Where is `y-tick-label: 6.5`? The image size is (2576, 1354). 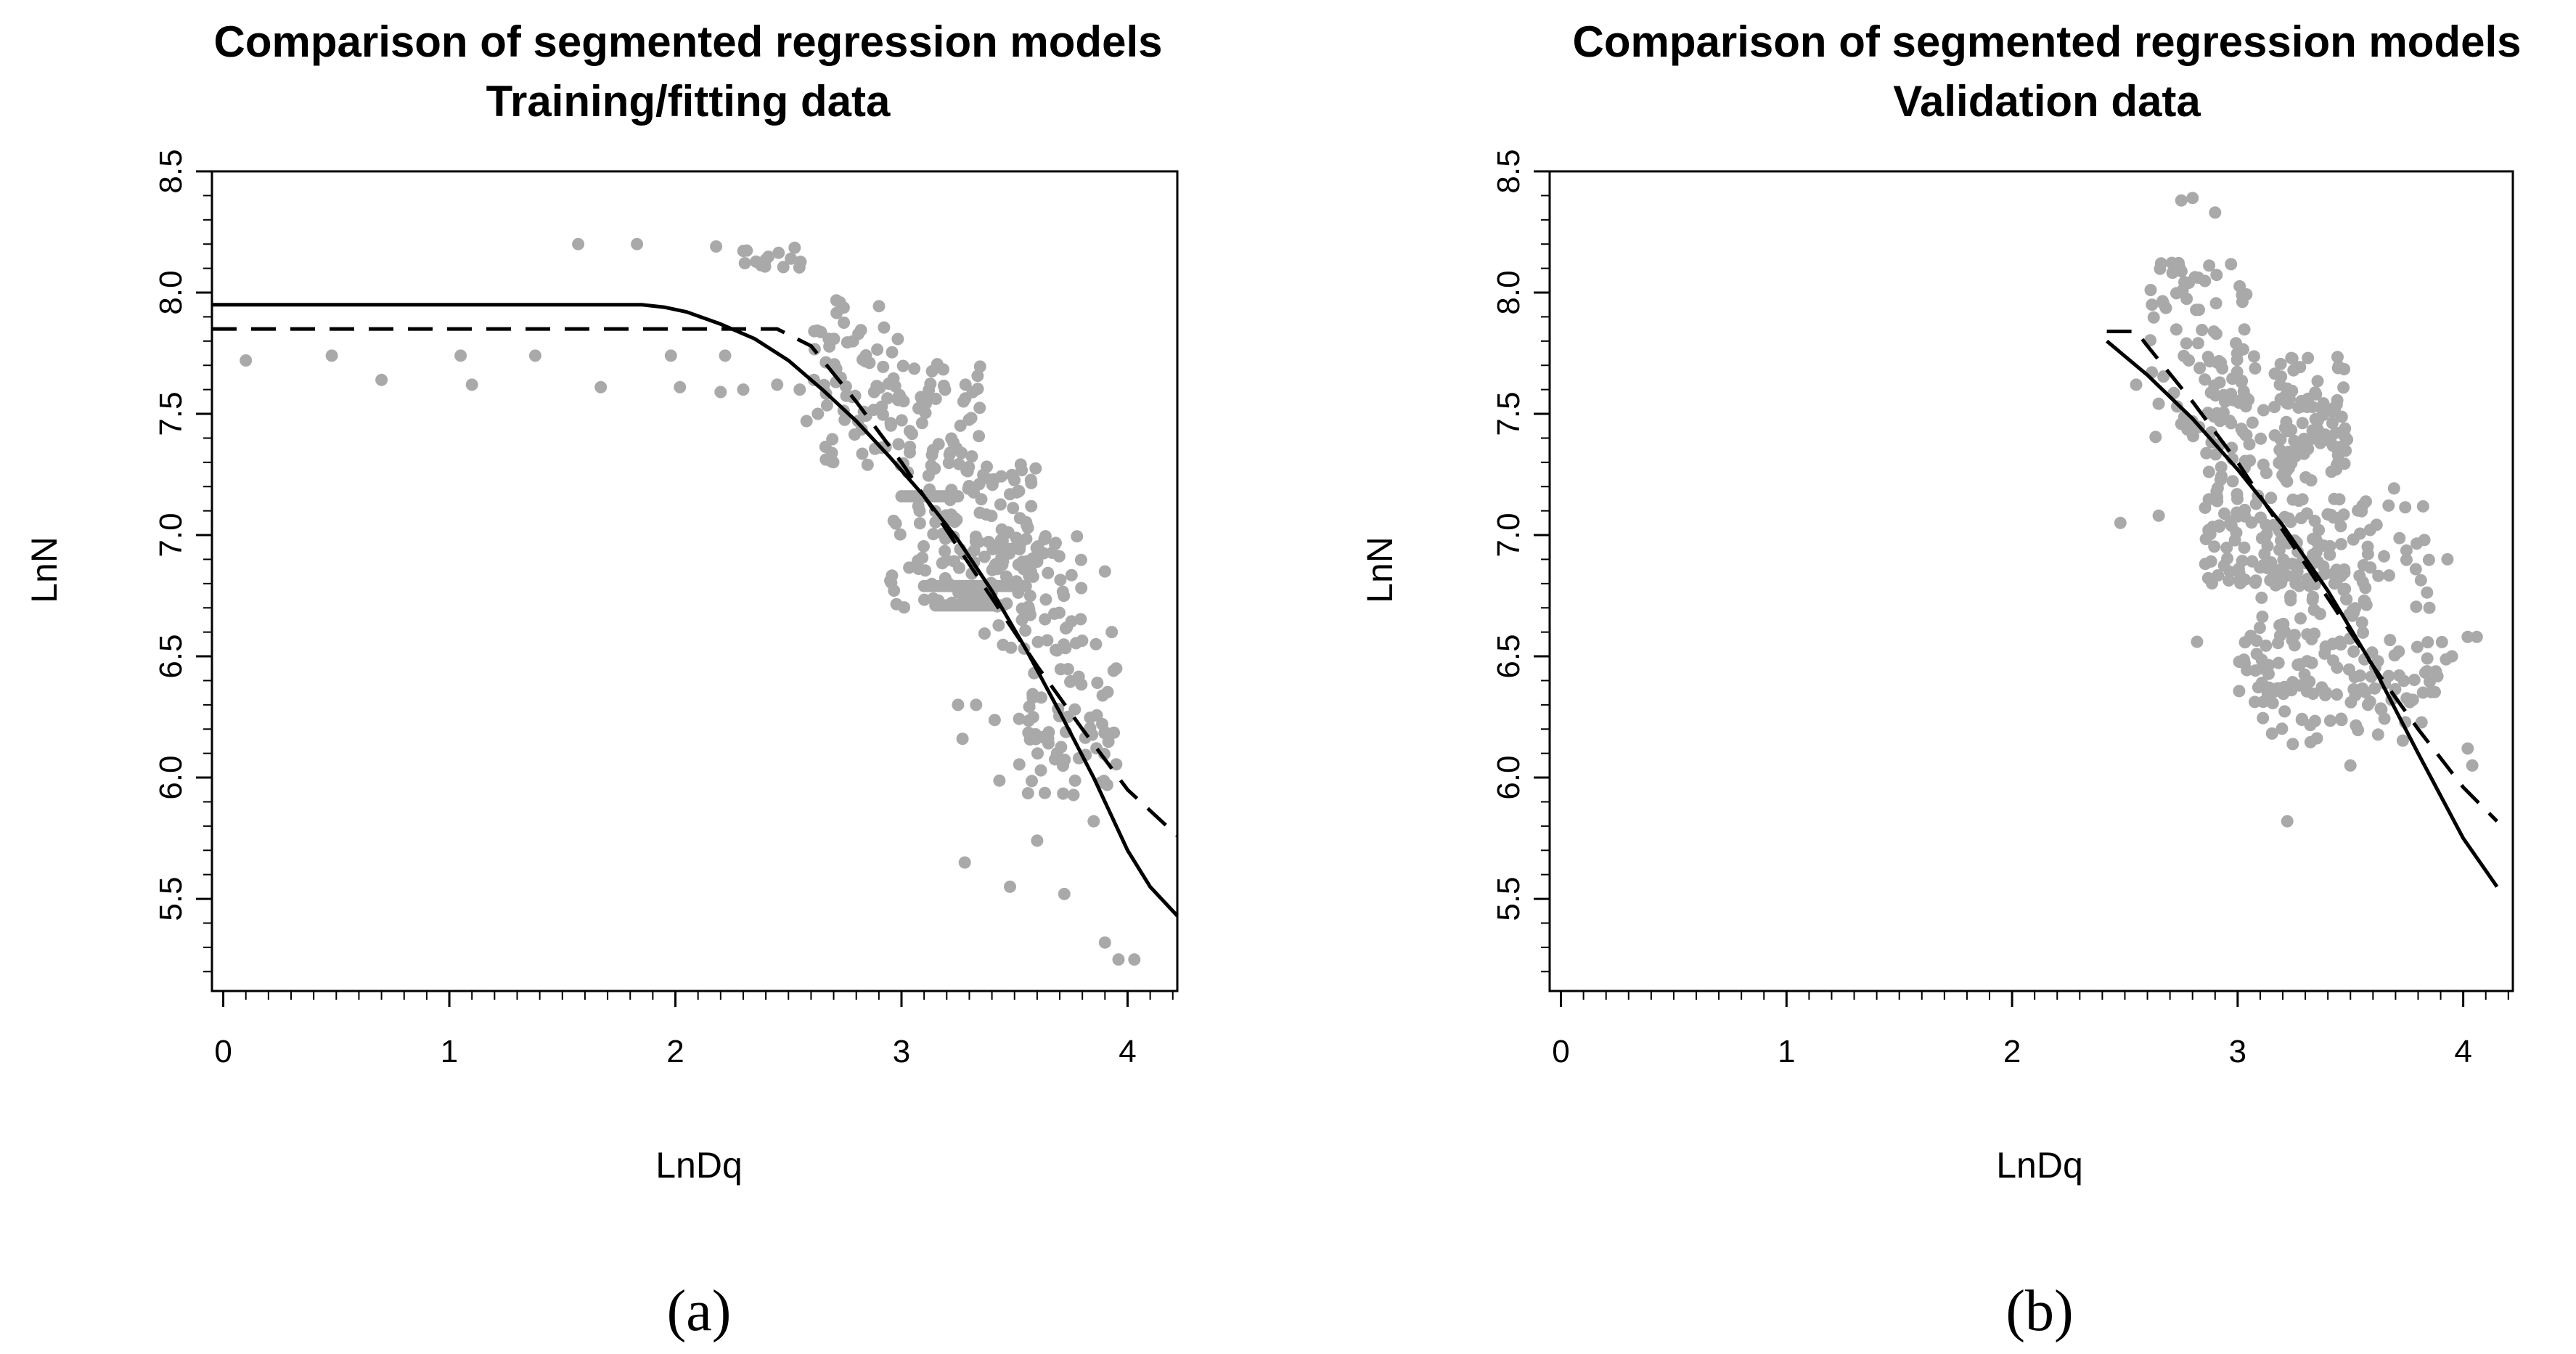 y-tick-label: 6.5 is located at coordinates (171, 656).